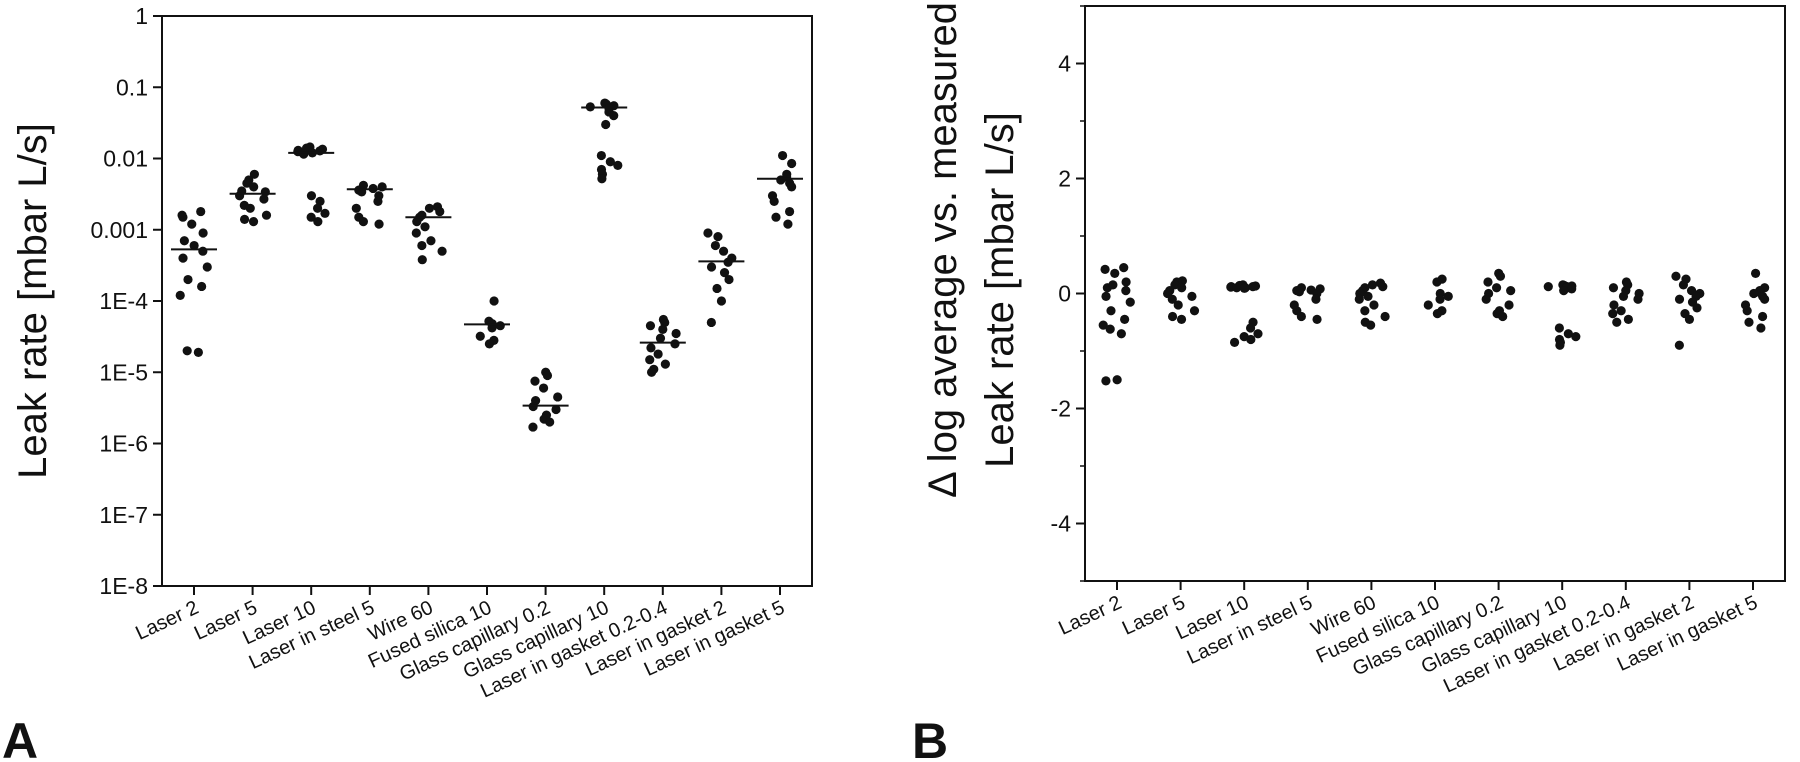  I want to click on y-tick-label: -2, so click(1061, 409).